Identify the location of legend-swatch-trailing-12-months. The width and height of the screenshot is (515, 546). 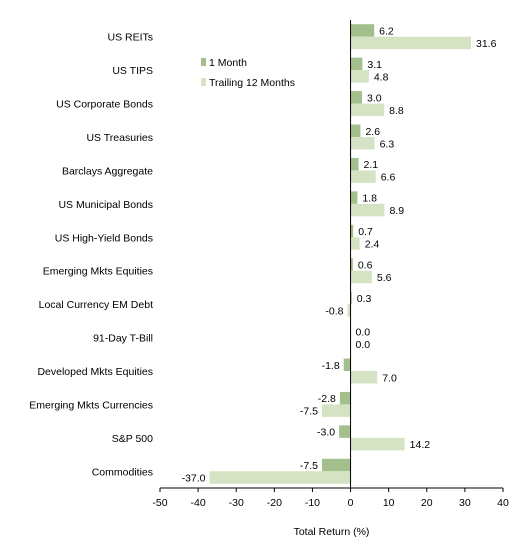
(203, 82).